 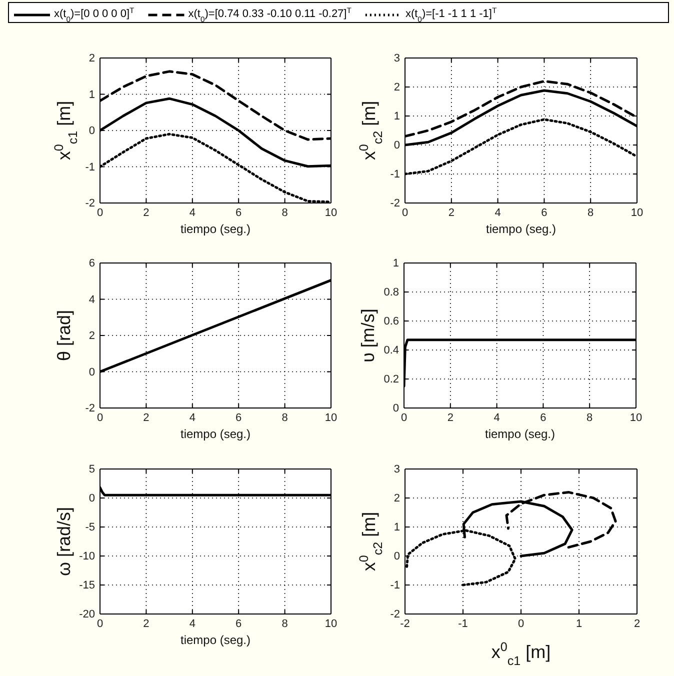 What do you see at coordinates (64, 336) in the screenshot?
I see `y-axis-title: θ [rad]` at bounding box center [64, 336].